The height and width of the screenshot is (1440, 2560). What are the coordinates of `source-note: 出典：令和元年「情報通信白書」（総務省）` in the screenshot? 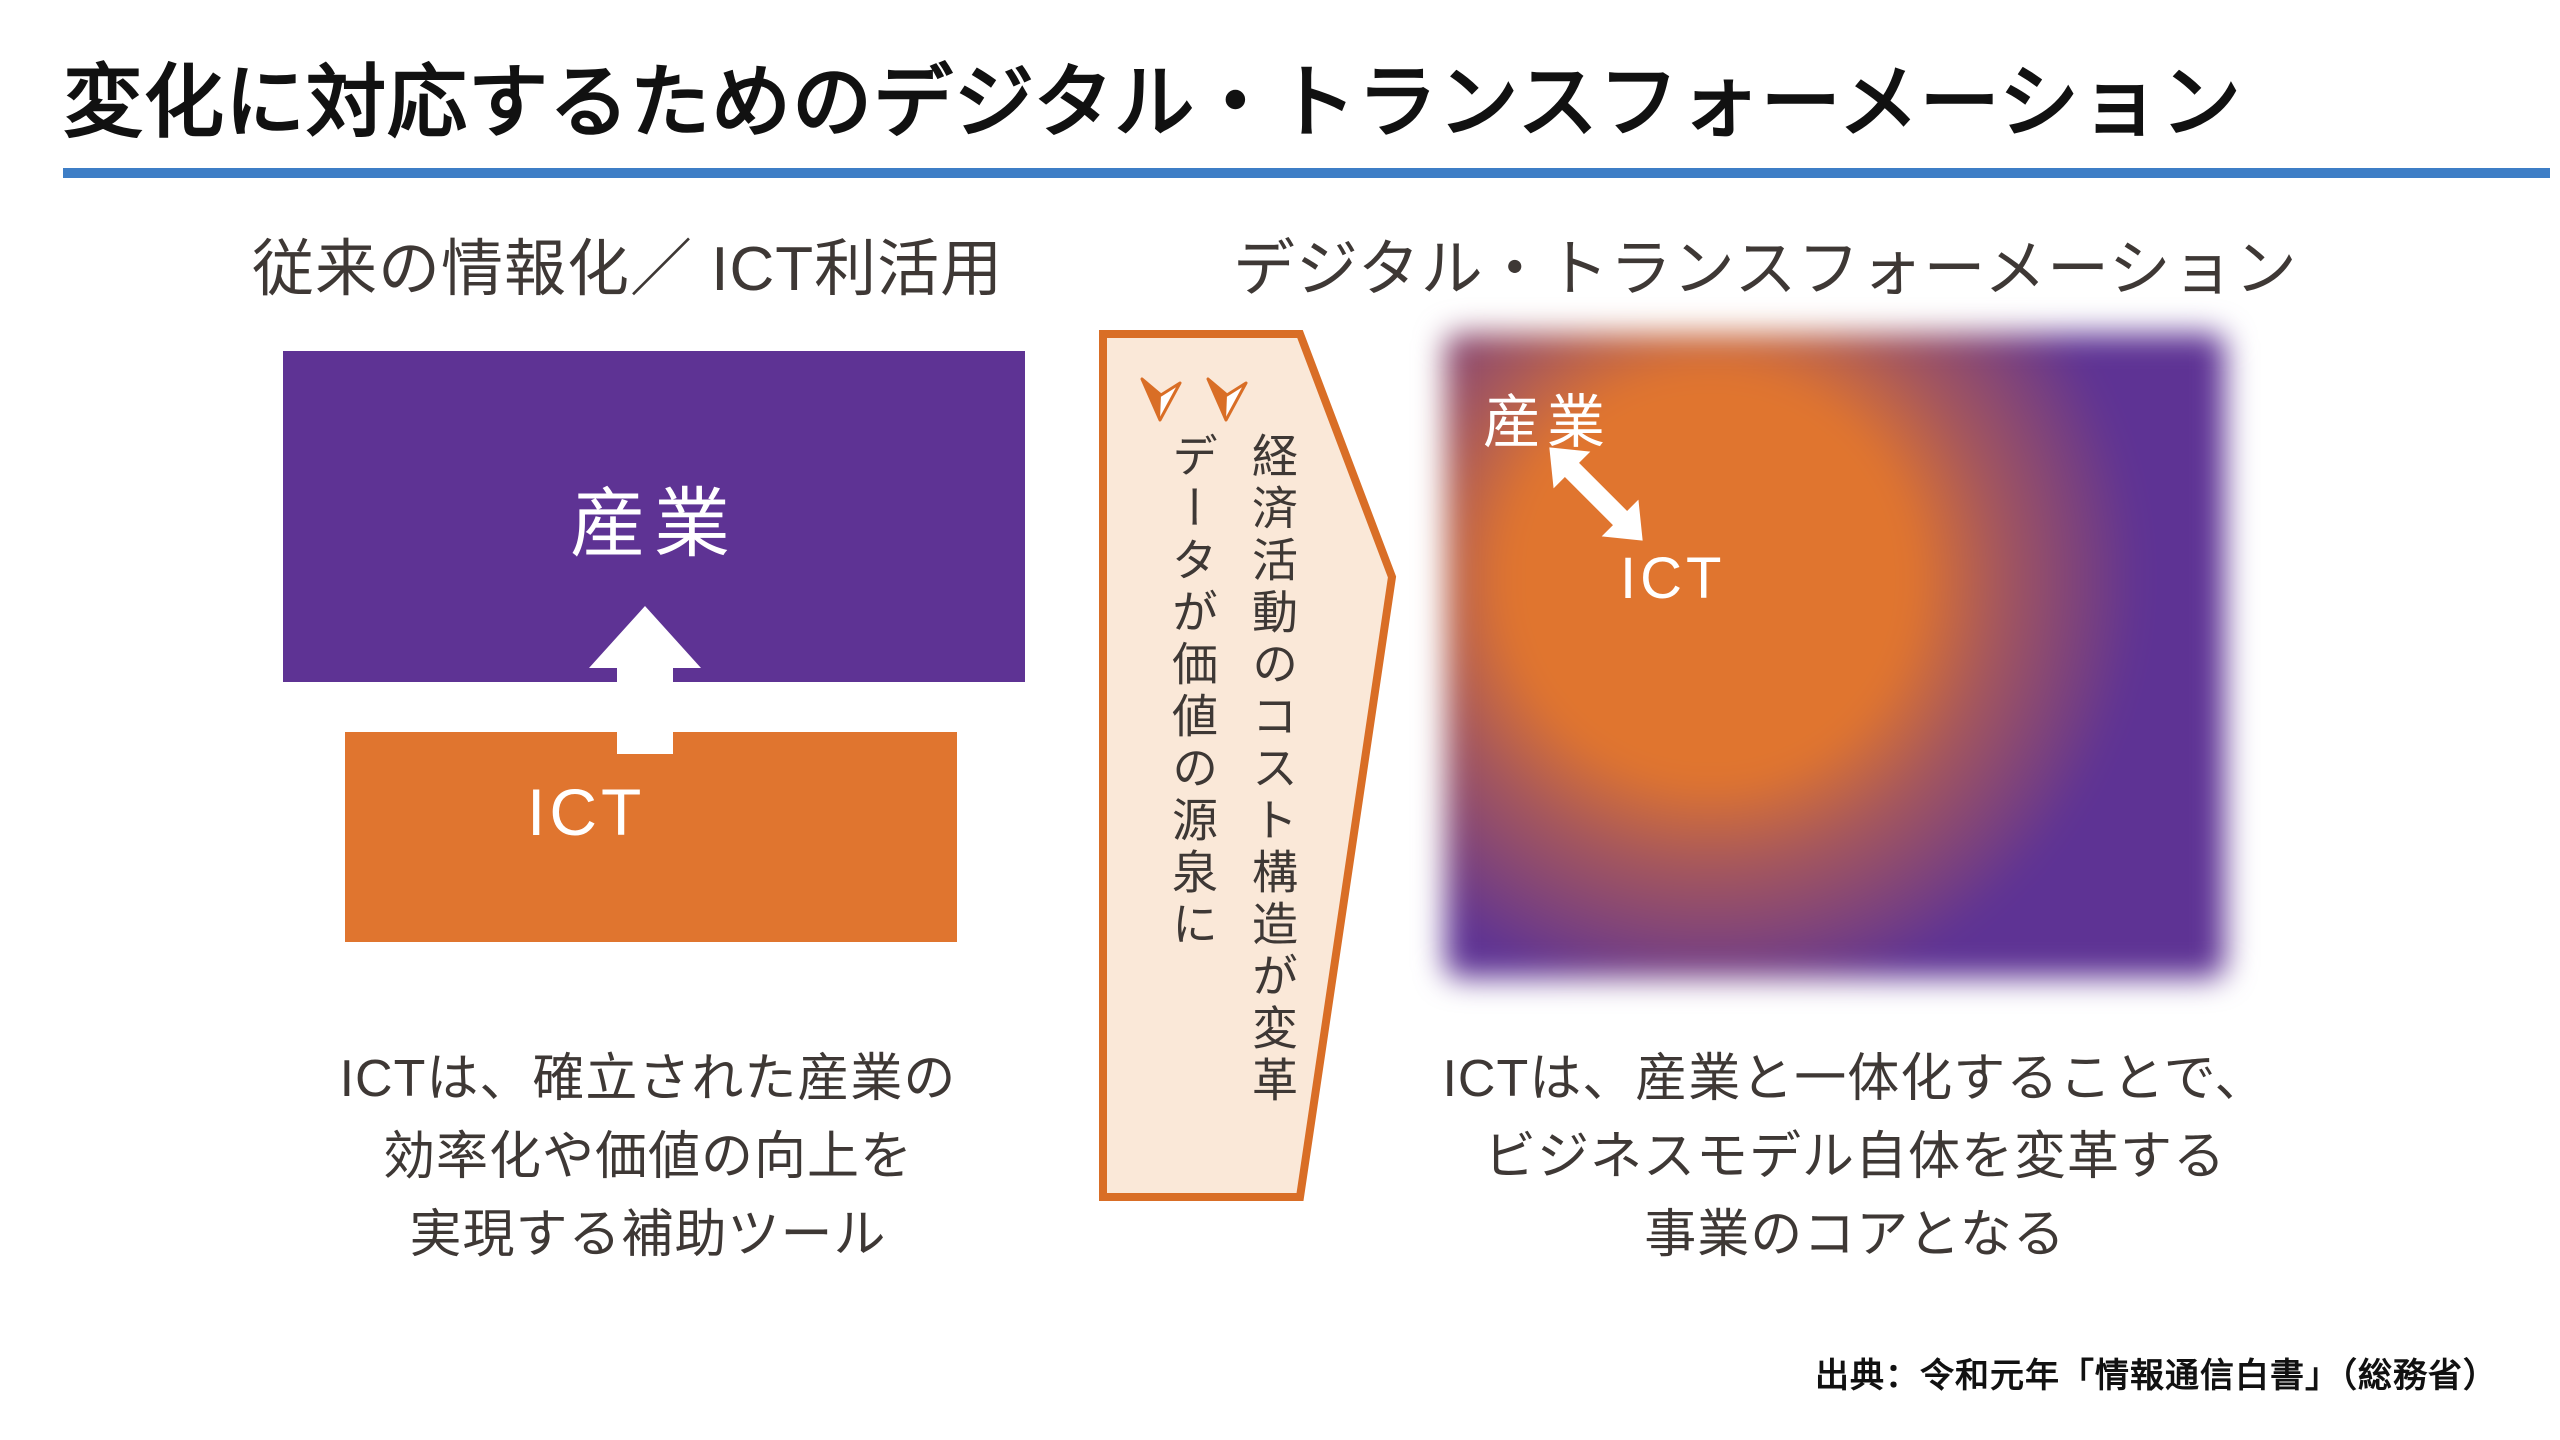 It's located at (2156, 1376).